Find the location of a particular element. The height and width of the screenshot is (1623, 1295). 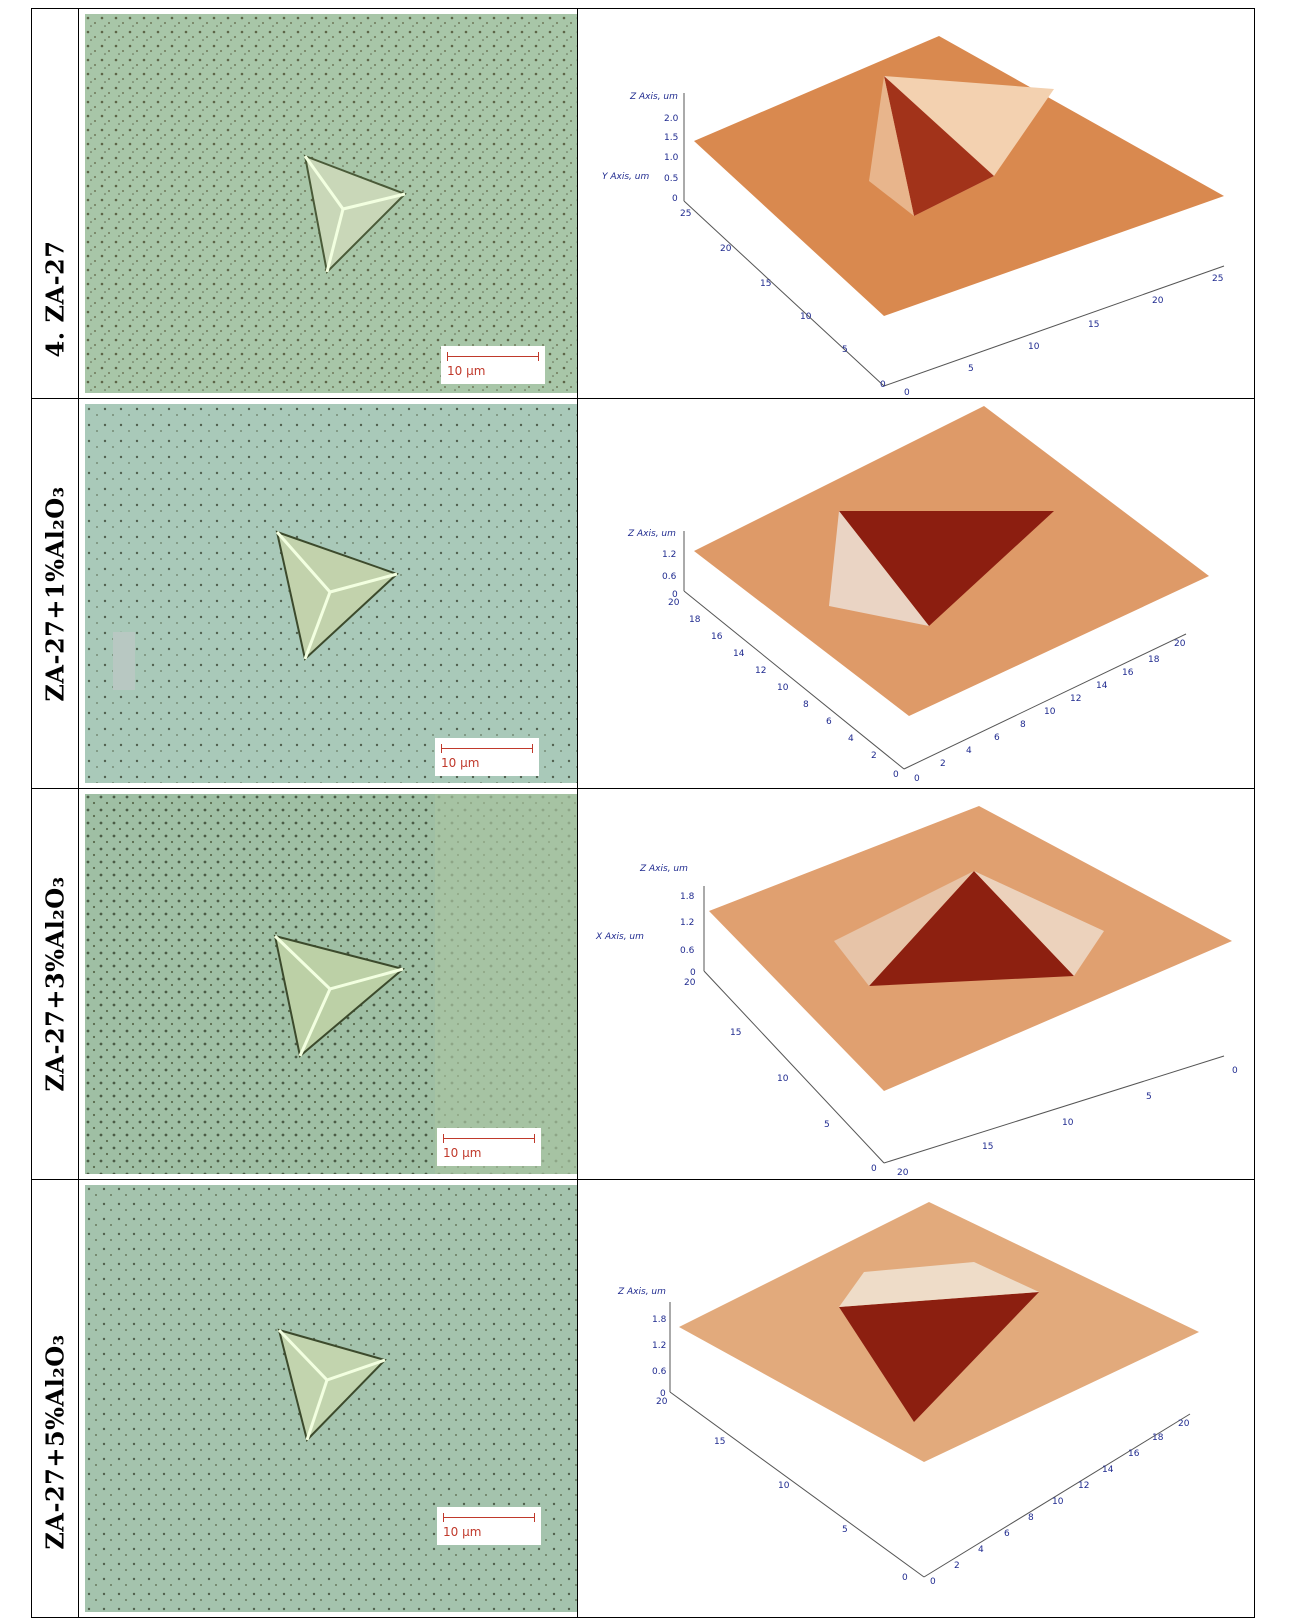

sample-label: ZA-27+5%Al₂O₃ is located at coordinates (55, 1442).